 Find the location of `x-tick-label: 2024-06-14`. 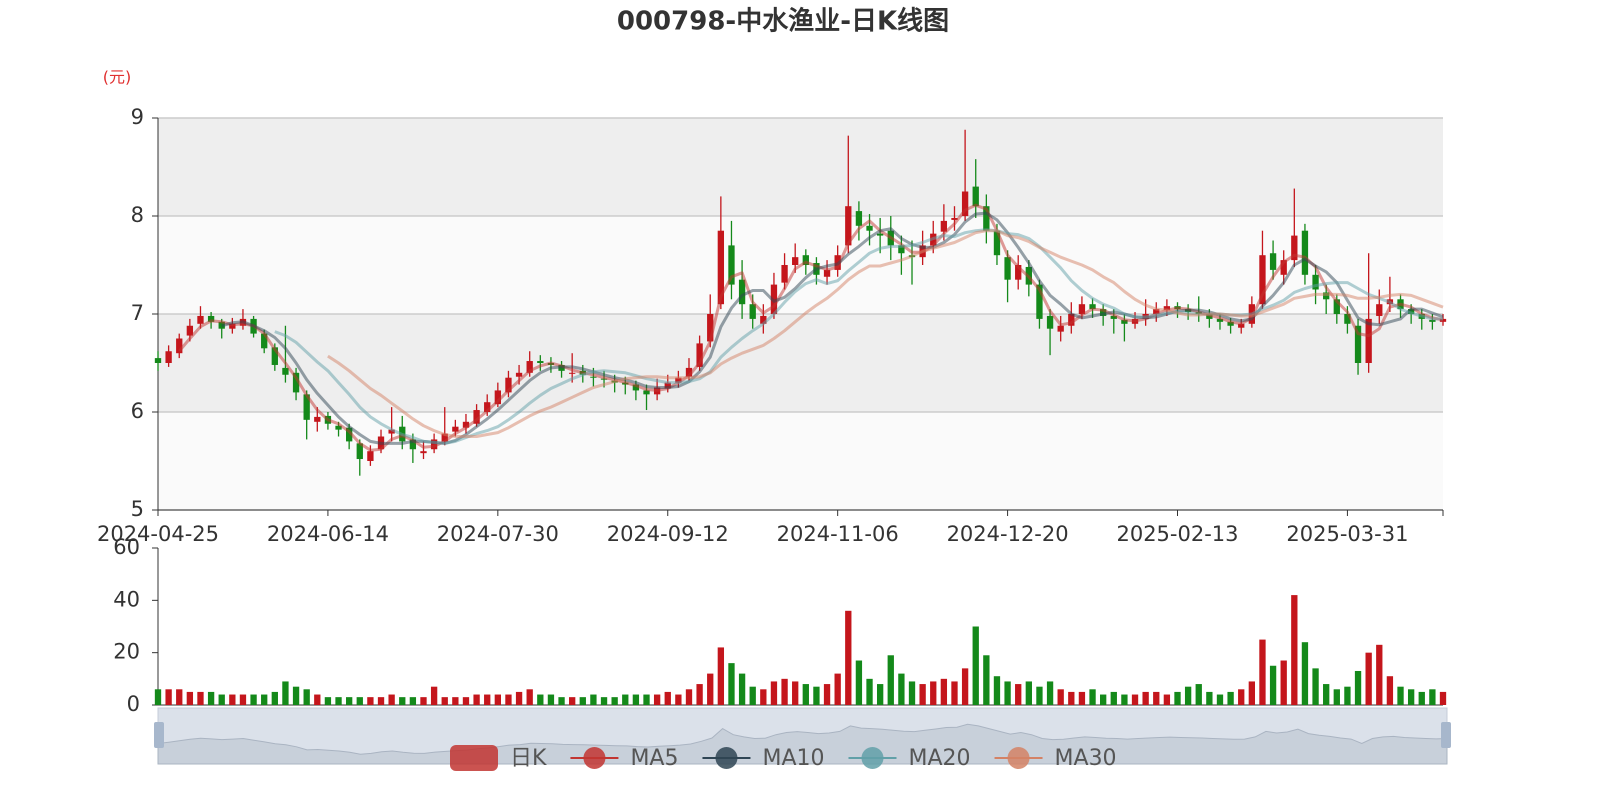

x-tick-label: 2024-06-14 is located at coordinates (328, 534).